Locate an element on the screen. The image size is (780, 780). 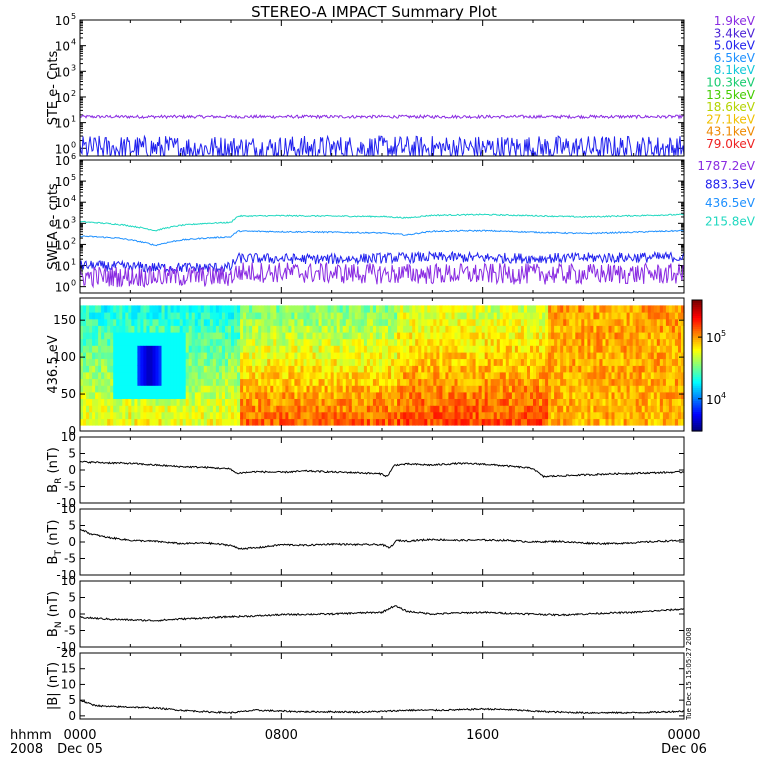
bt-ylabel: BT (nT) is located at coordinates (55, 542).